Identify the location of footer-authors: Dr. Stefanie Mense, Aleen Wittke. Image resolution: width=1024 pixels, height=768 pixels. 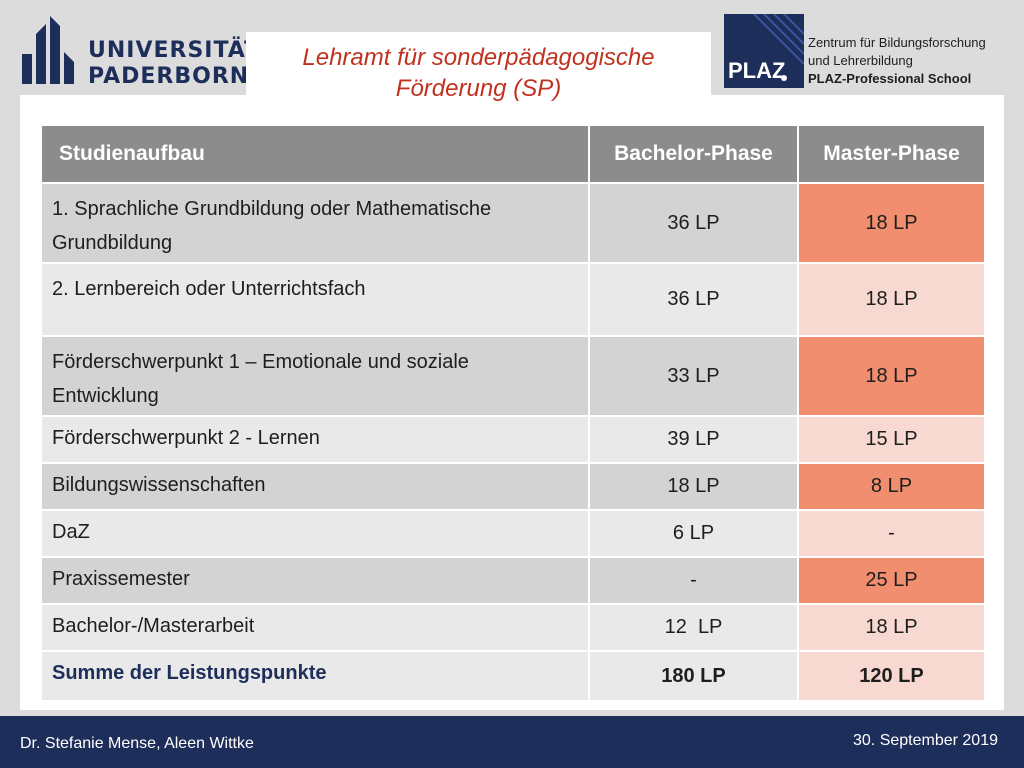
(137, 743).